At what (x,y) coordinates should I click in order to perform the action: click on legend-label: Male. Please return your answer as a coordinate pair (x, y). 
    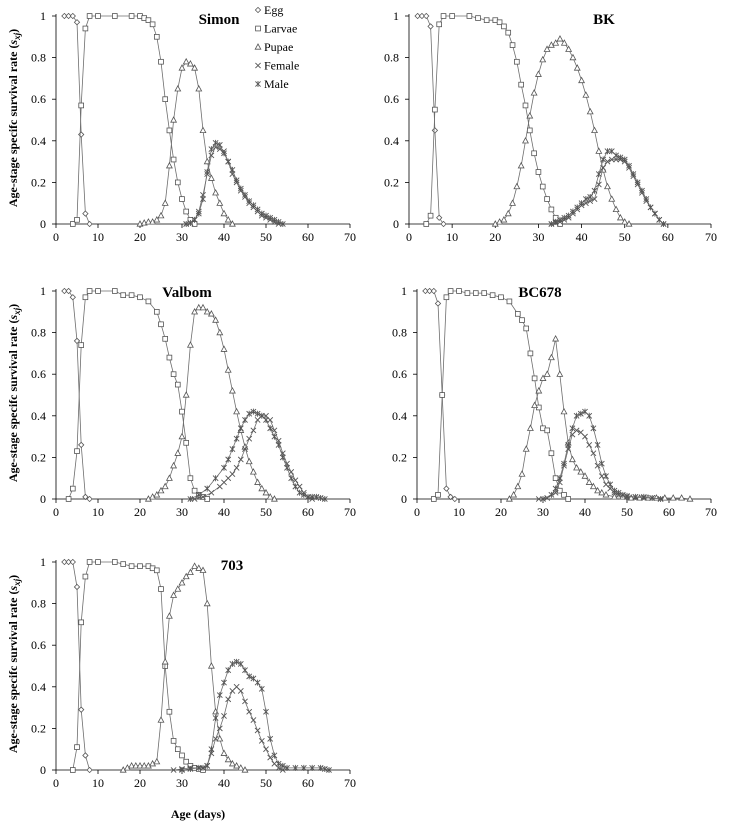
    Looking at the image, I should click on (276, 84).